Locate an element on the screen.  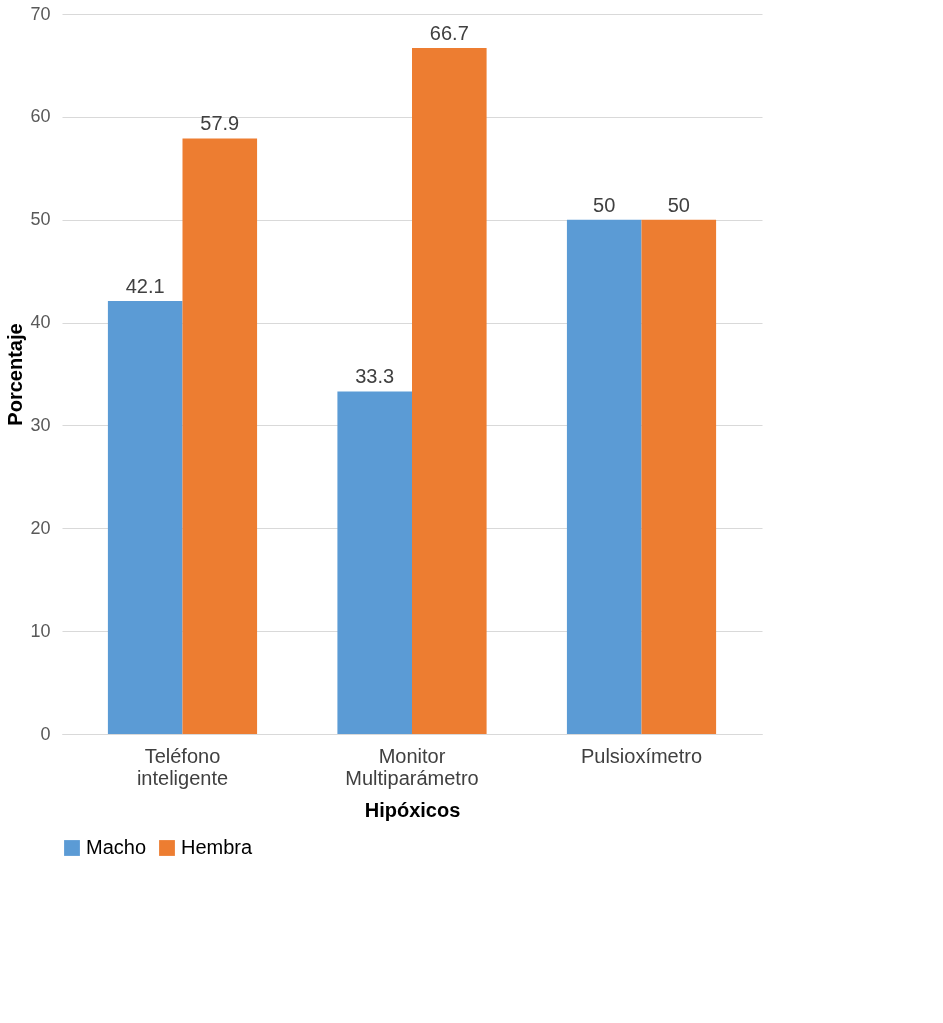
y-tick-label: 50 is located at coordinates (40, 219).